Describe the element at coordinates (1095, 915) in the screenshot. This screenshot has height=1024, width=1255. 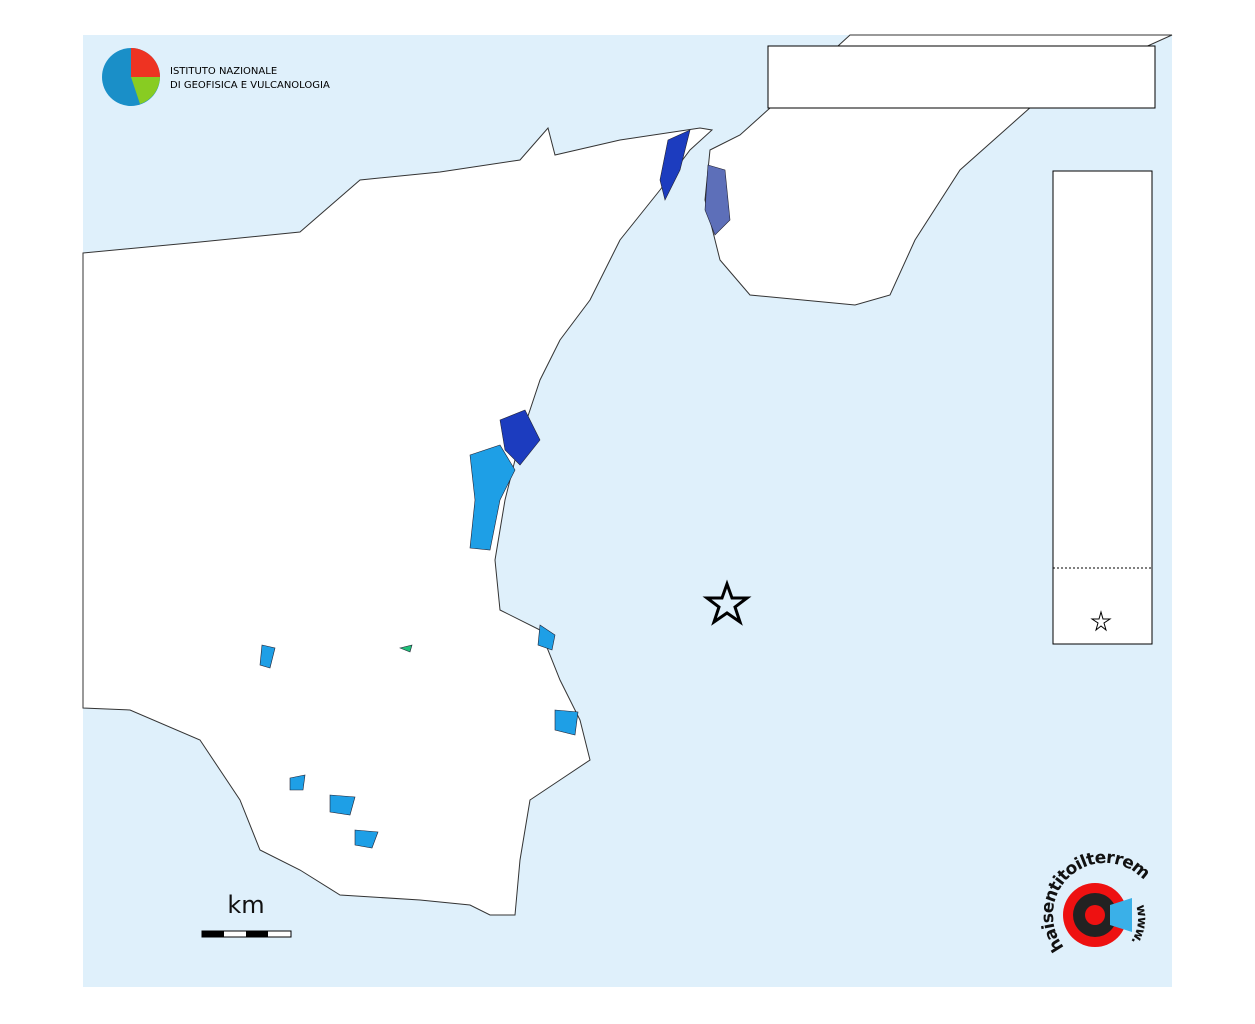
I see `logo-ring` at that location.